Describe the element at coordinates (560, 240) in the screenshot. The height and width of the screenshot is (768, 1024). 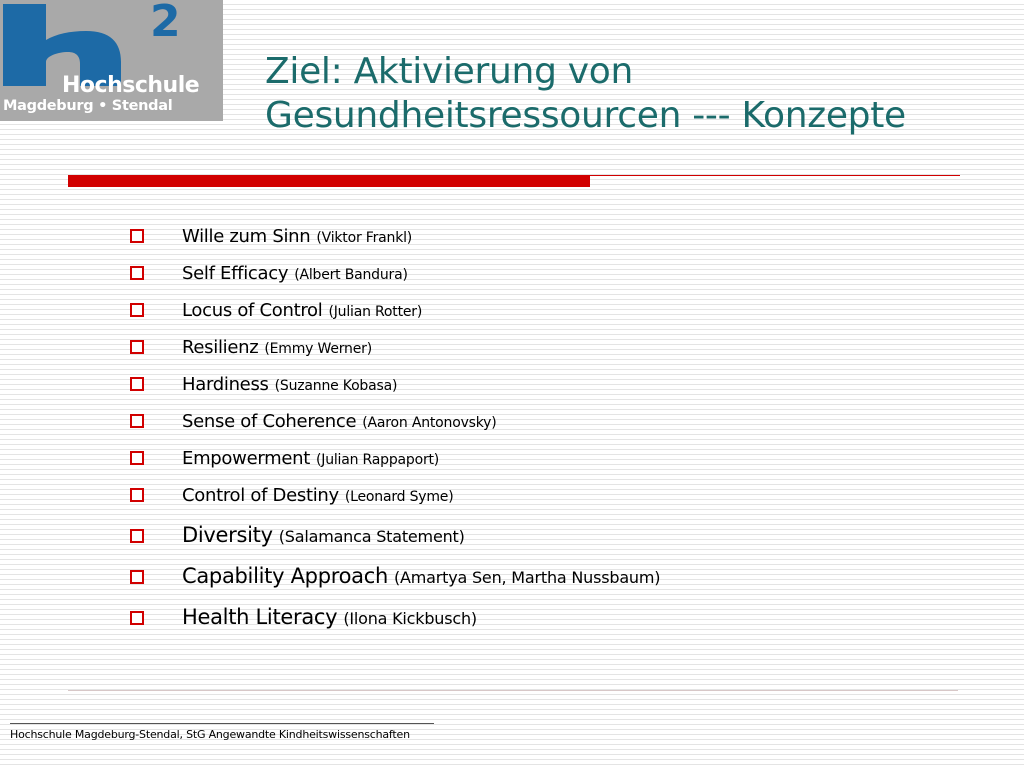
I see `list-item: Wille zum Sinn (Viktor Frankl)` at that location.